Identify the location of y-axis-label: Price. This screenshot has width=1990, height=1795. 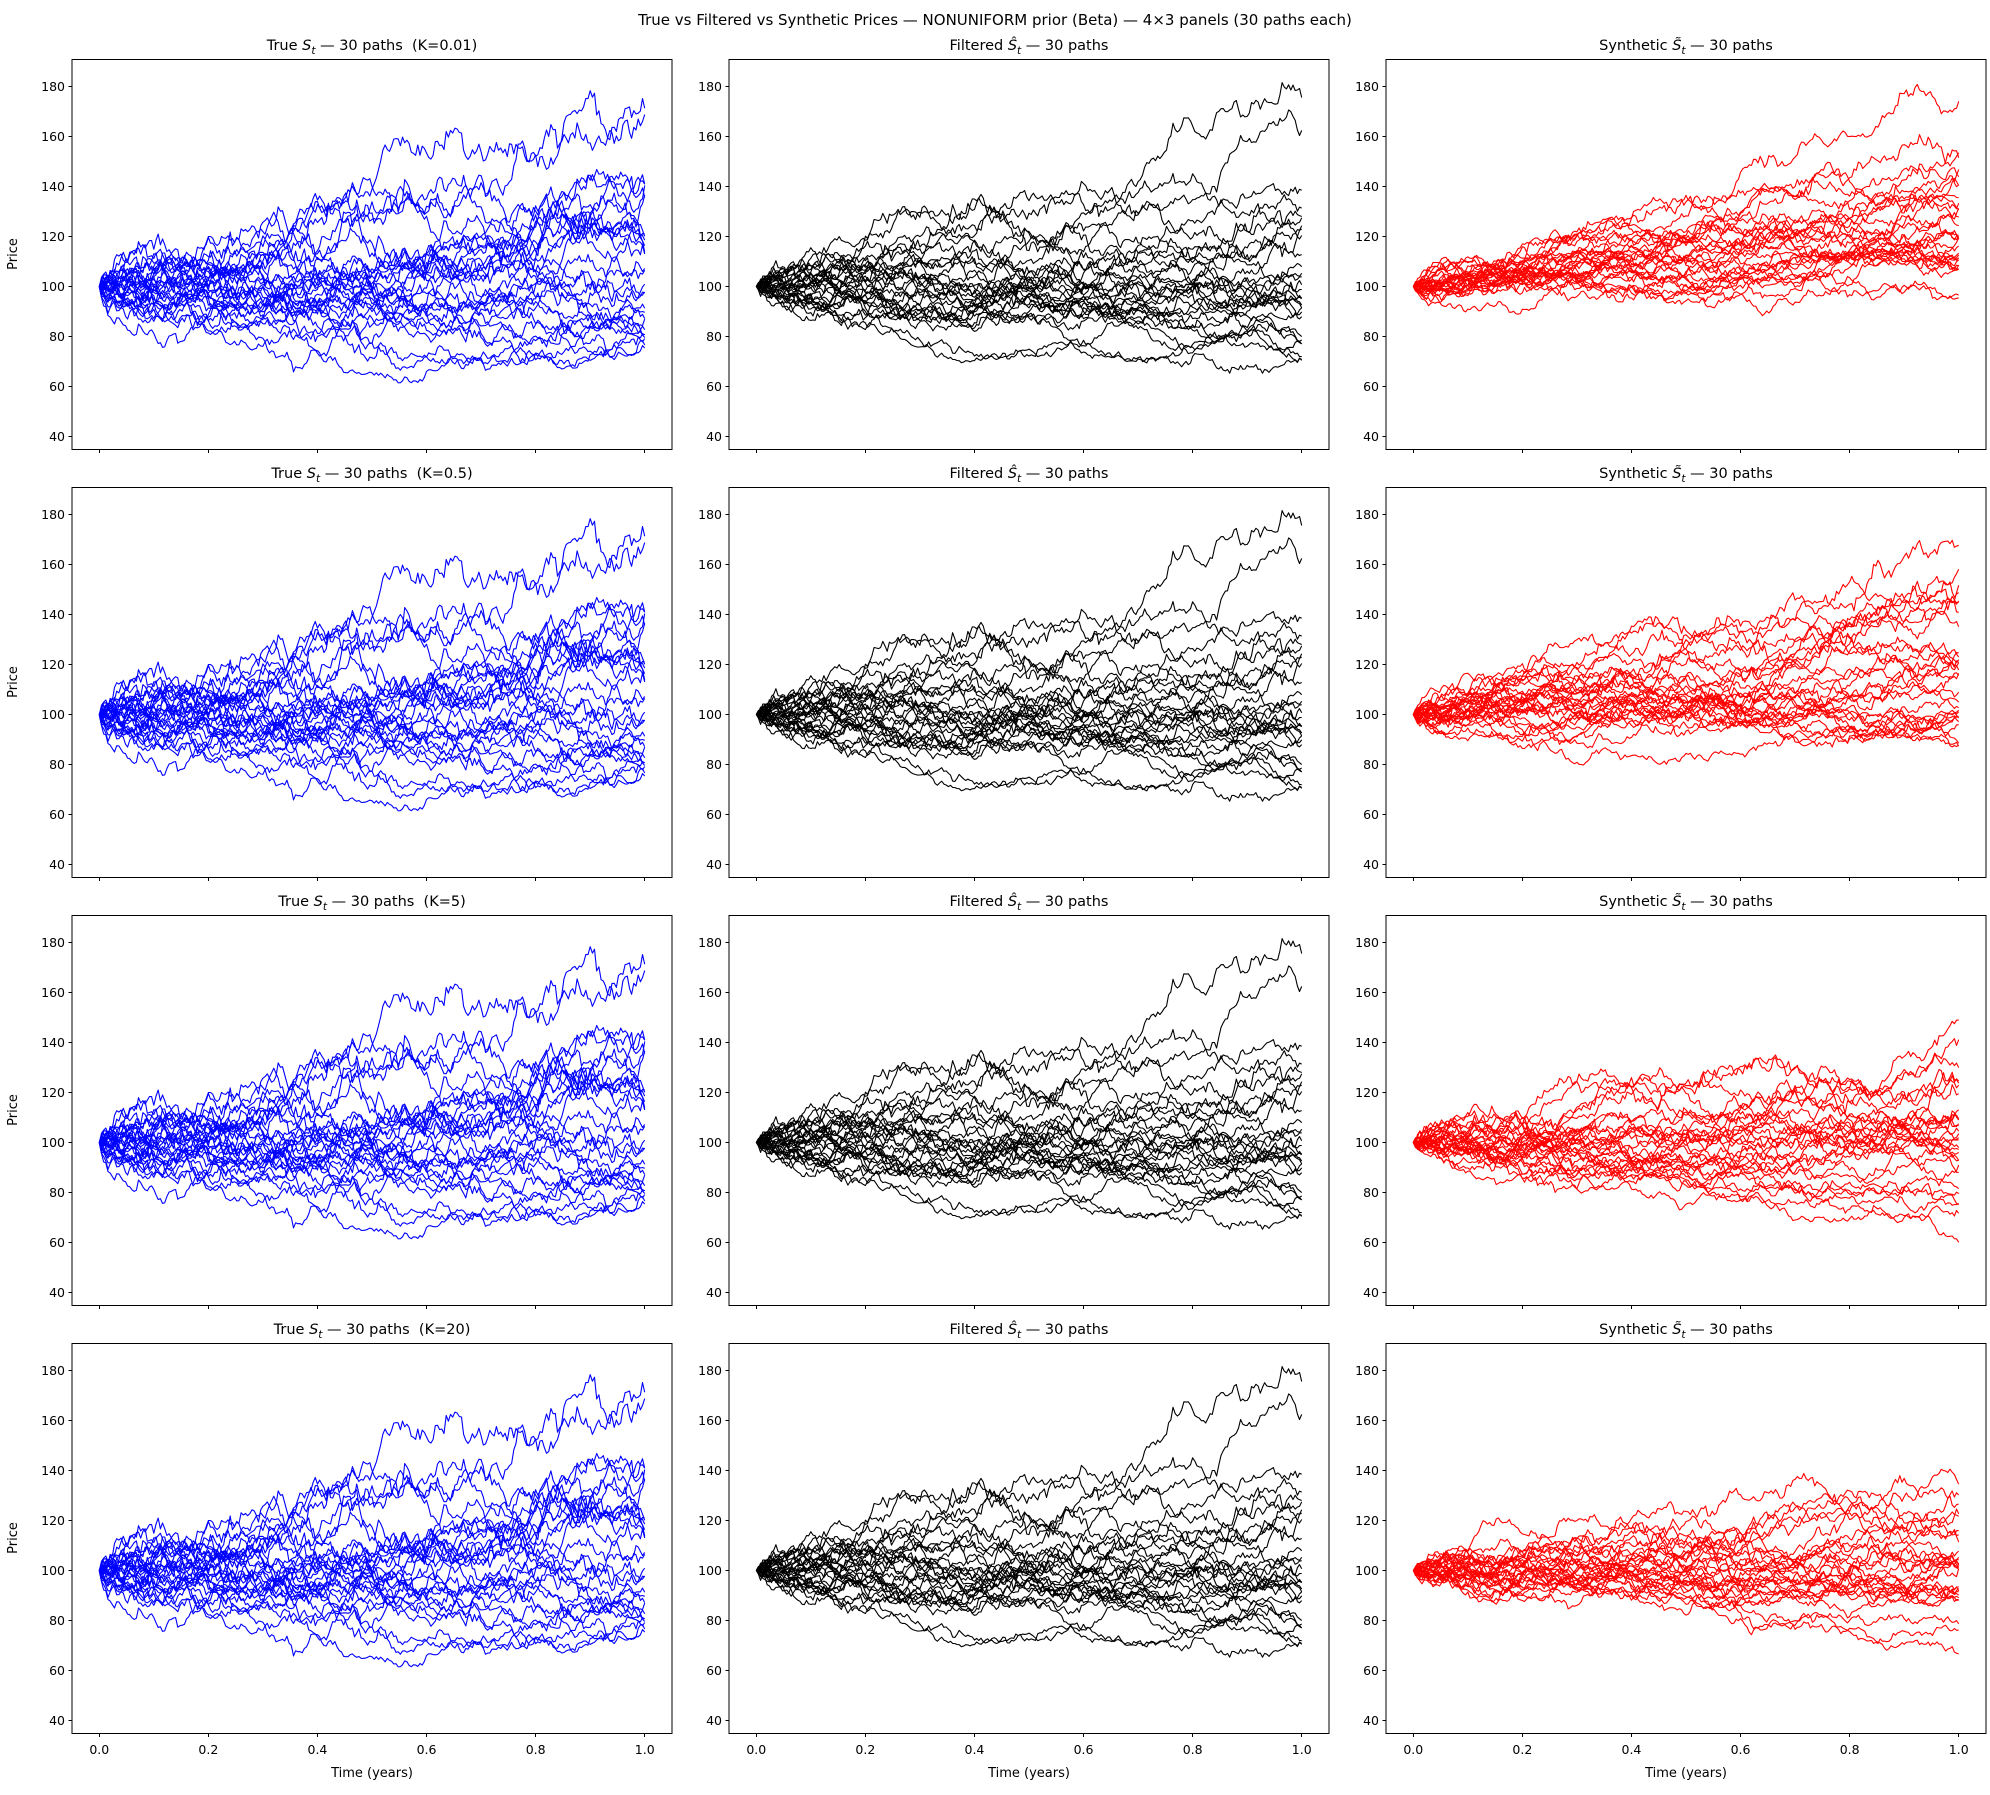
(13, 682).